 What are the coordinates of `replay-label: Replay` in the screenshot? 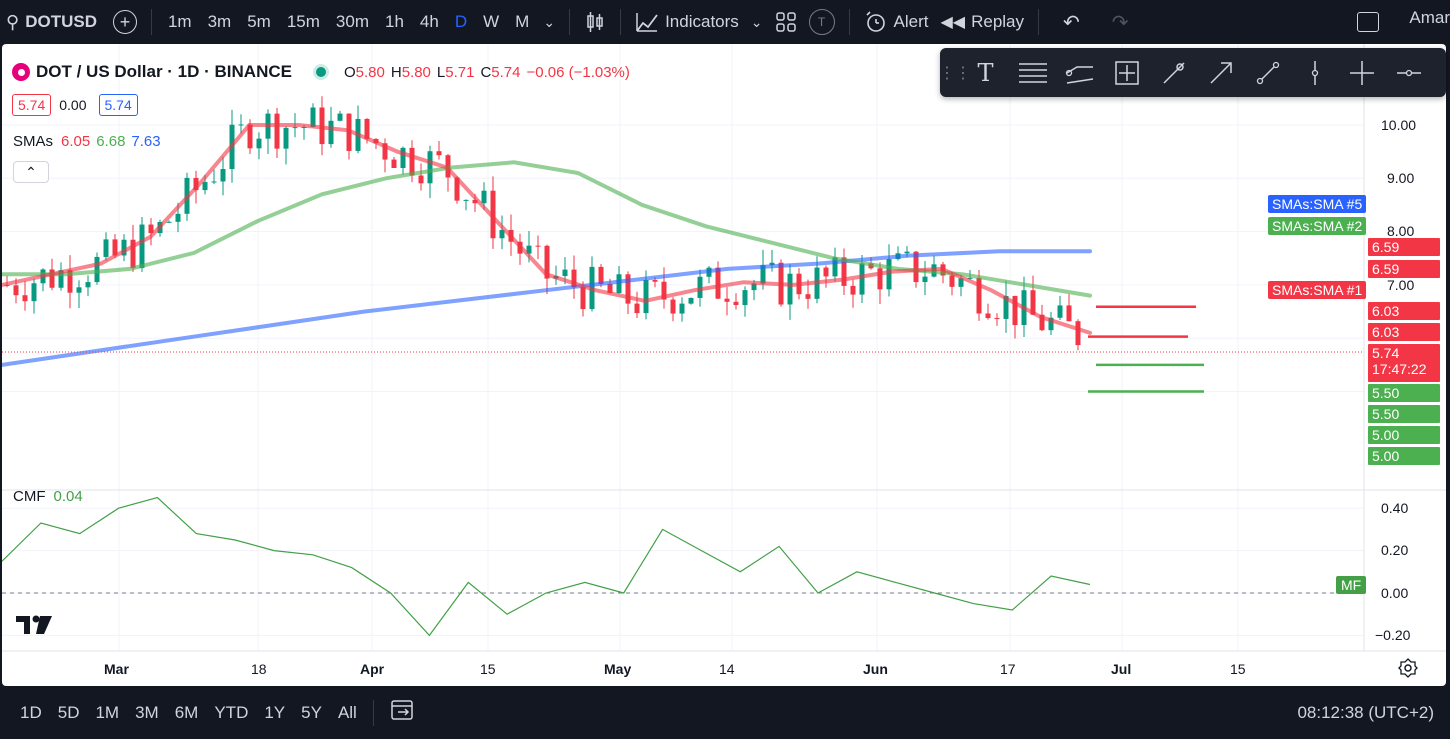 It's located at (998, 21).